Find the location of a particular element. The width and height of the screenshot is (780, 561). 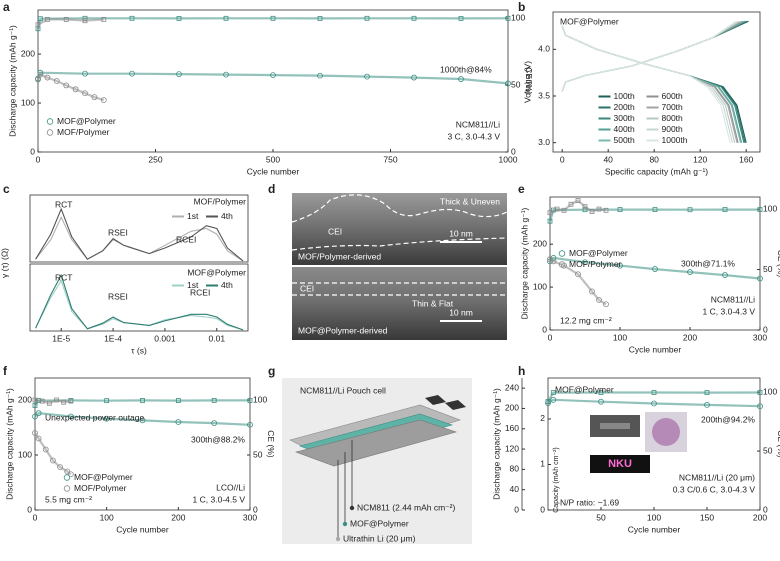

y-tick-label: 160 is located at coordinates (512, 428).